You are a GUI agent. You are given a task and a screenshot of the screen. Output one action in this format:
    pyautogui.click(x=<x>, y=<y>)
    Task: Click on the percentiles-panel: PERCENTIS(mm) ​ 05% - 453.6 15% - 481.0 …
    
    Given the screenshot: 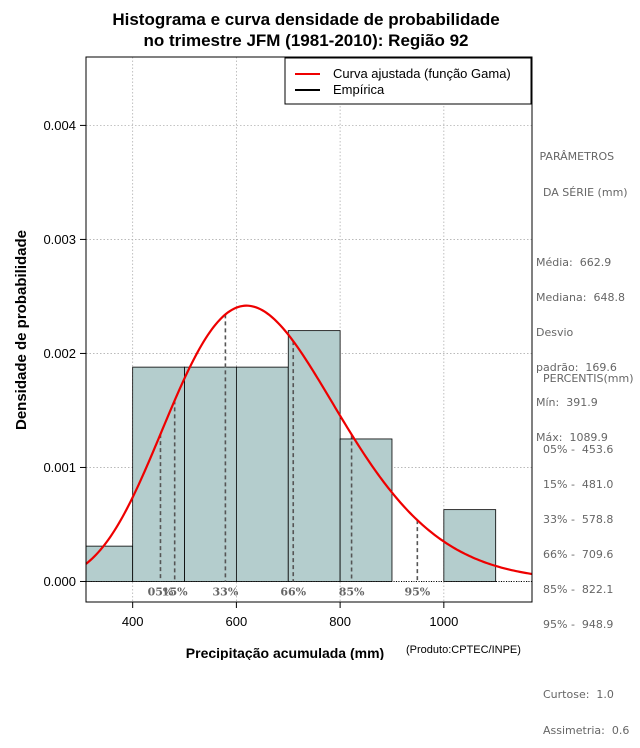 What is the action you would take?
    pyautogui.click(x=585, y=549)
    